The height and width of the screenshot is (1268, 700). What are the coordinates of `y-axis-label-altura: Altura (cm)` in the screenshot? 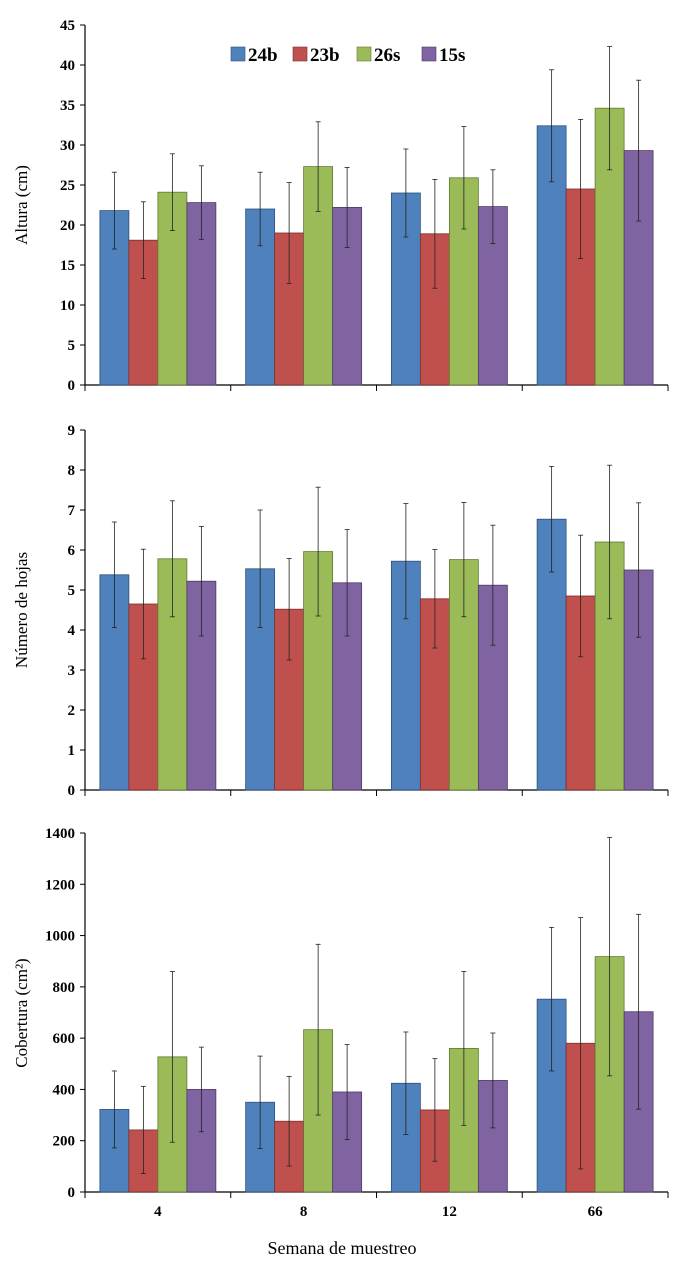 It's located at (21, 205).